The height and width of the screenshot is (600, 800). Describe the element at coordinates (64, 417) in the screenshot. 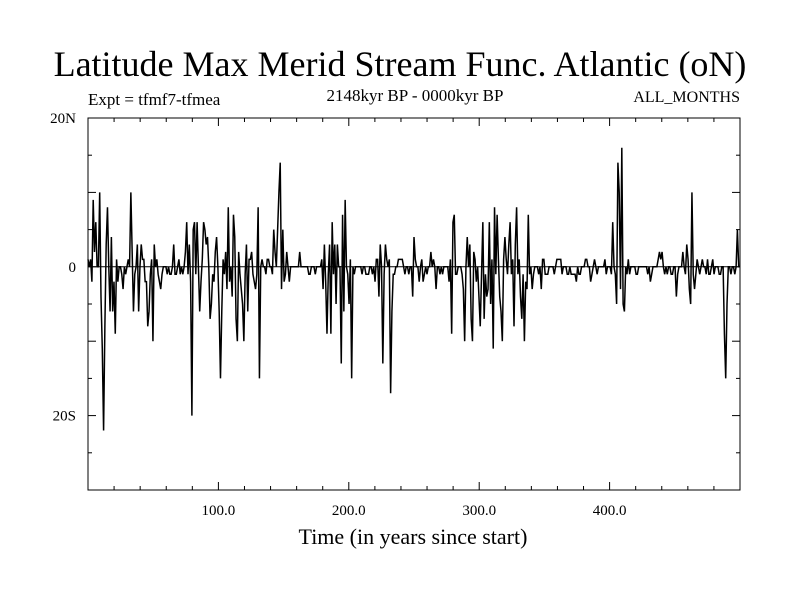

I see `y-tick-label: 20S` at that location.